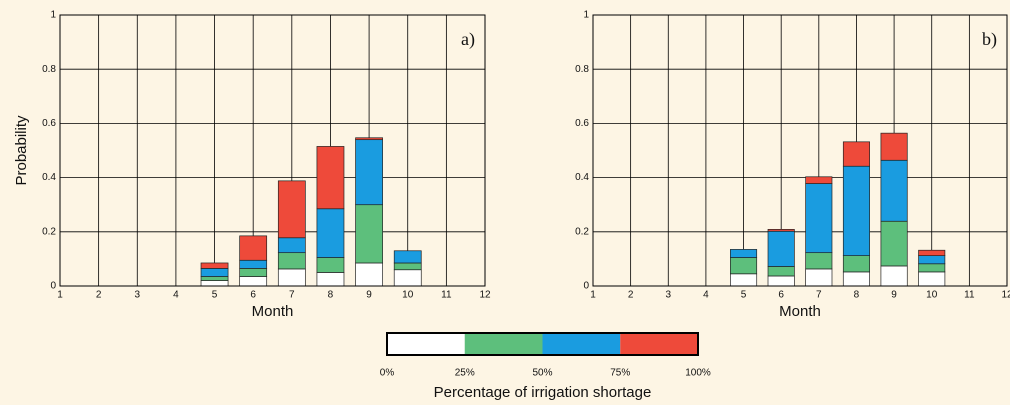 This screenshot has width=1010, height=405. What do you see at coordinates (387, 373) in the screenshot?
I see `colorbar-tick-label: 0%` at bounding box center [387, 373].